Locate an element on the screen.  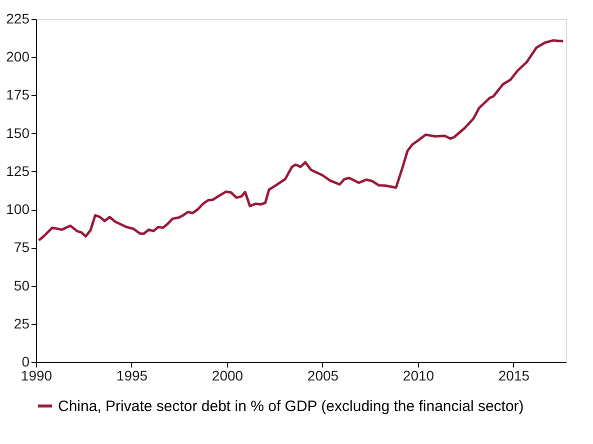
y-tick-label: 50 is located at coordinates (22, 285).